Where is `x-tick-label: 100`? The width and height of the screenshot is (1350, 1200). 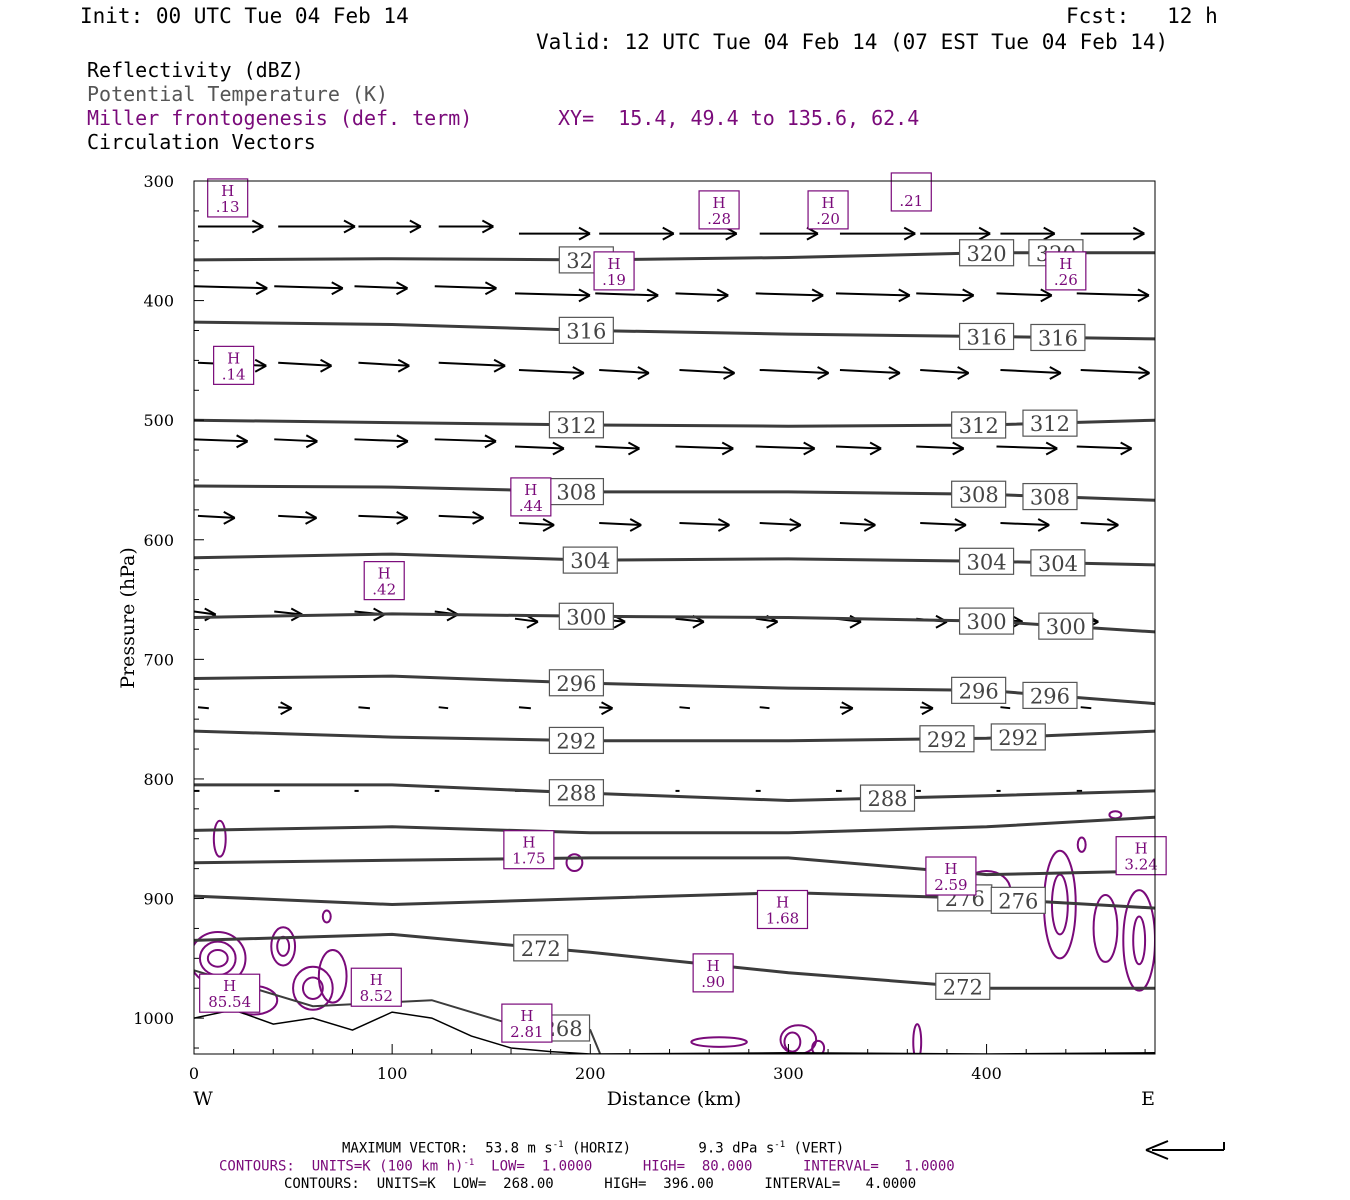
x-tick-label: 100 is located at coordinates (392, 1073).